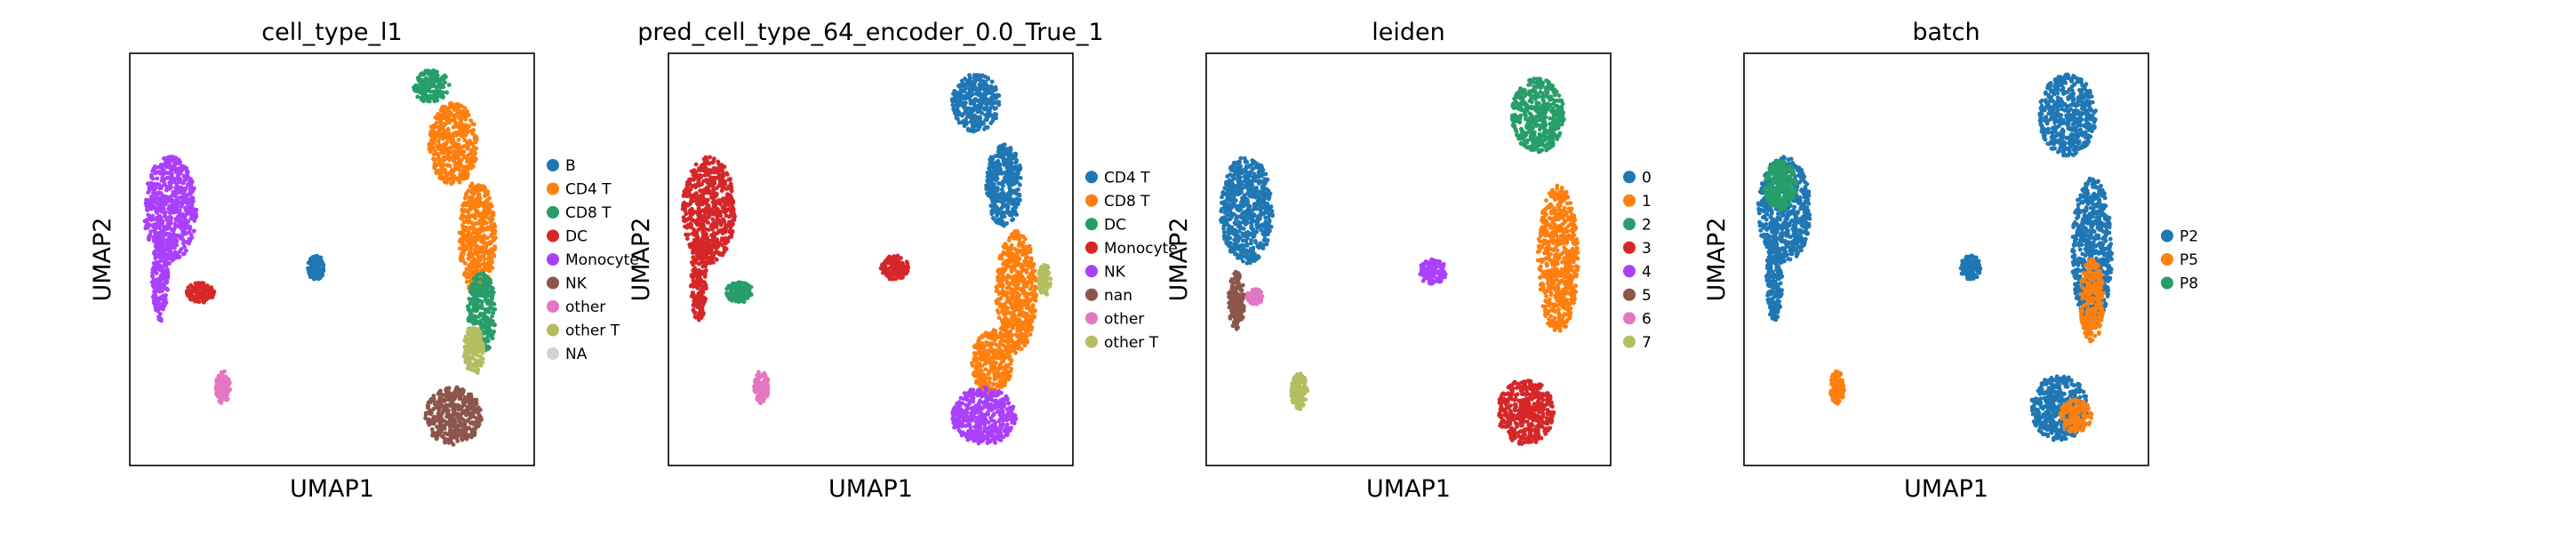  I want to click on legend-label: other, so click(585, 307).